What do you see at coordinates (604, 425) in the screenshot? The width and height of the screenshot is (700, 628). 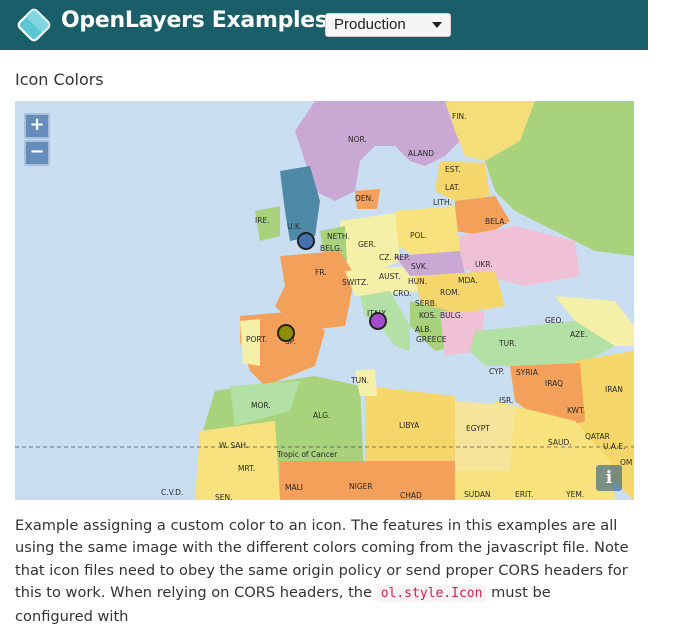 I see `iran-landmass` at bounding box center [604, 425].